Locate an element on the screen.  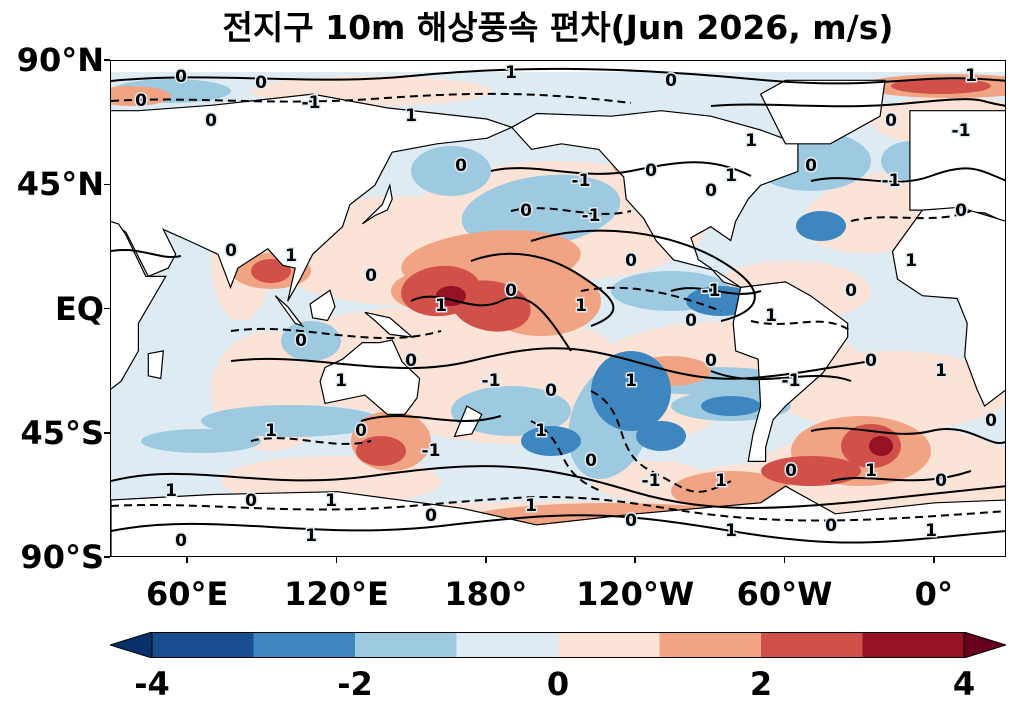
colorbar-under-arrow is located at coordinates (131, 645).